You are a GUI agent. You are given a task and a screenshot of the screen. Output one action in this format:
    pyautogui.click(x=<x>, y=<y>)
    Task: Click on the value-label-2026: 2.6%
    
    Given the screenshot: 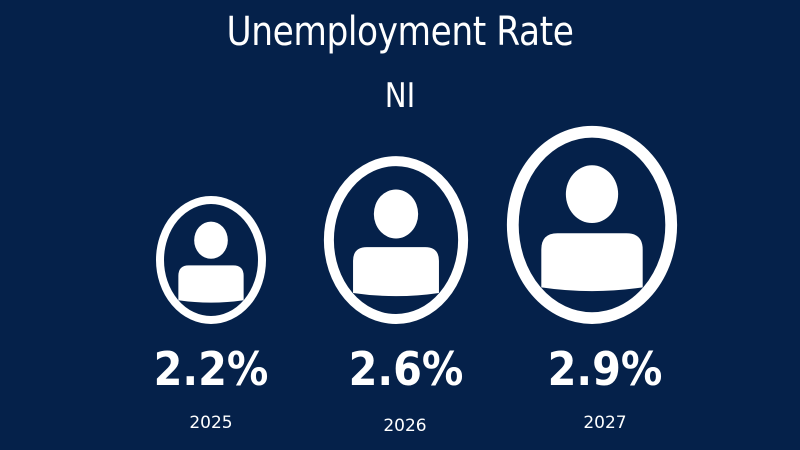 What is the action you would take?
    pyautogui.click(x=406, y=369)
    